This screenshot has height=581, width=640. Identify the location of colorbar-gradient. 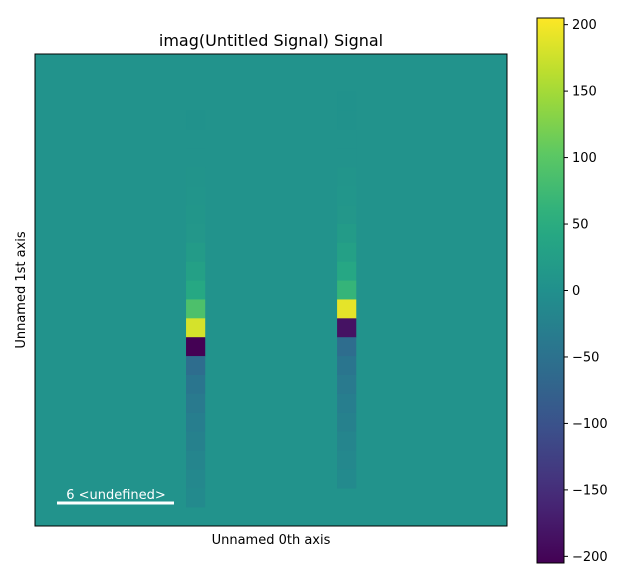
(550, 290).